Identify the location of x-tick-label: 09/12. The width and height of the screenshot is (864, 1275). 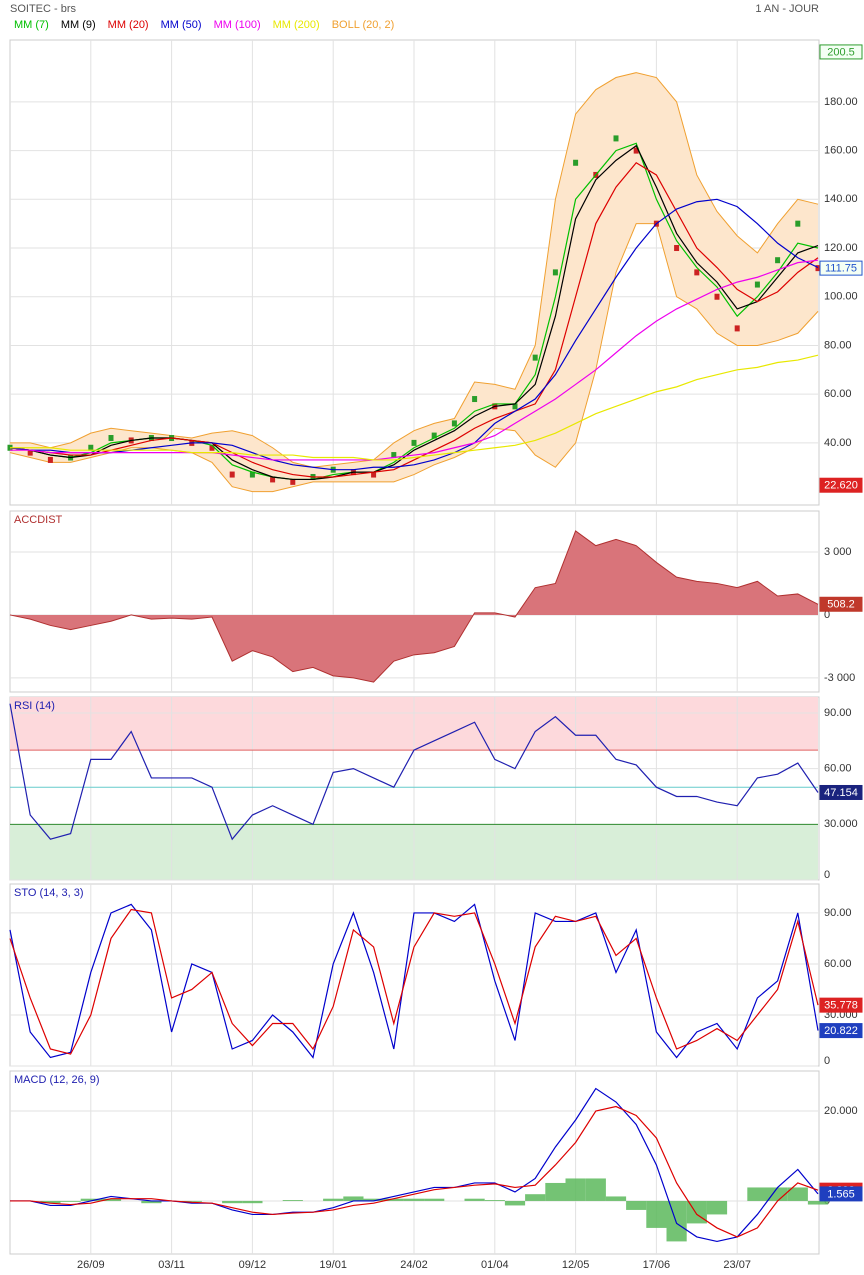
(253, 1265).